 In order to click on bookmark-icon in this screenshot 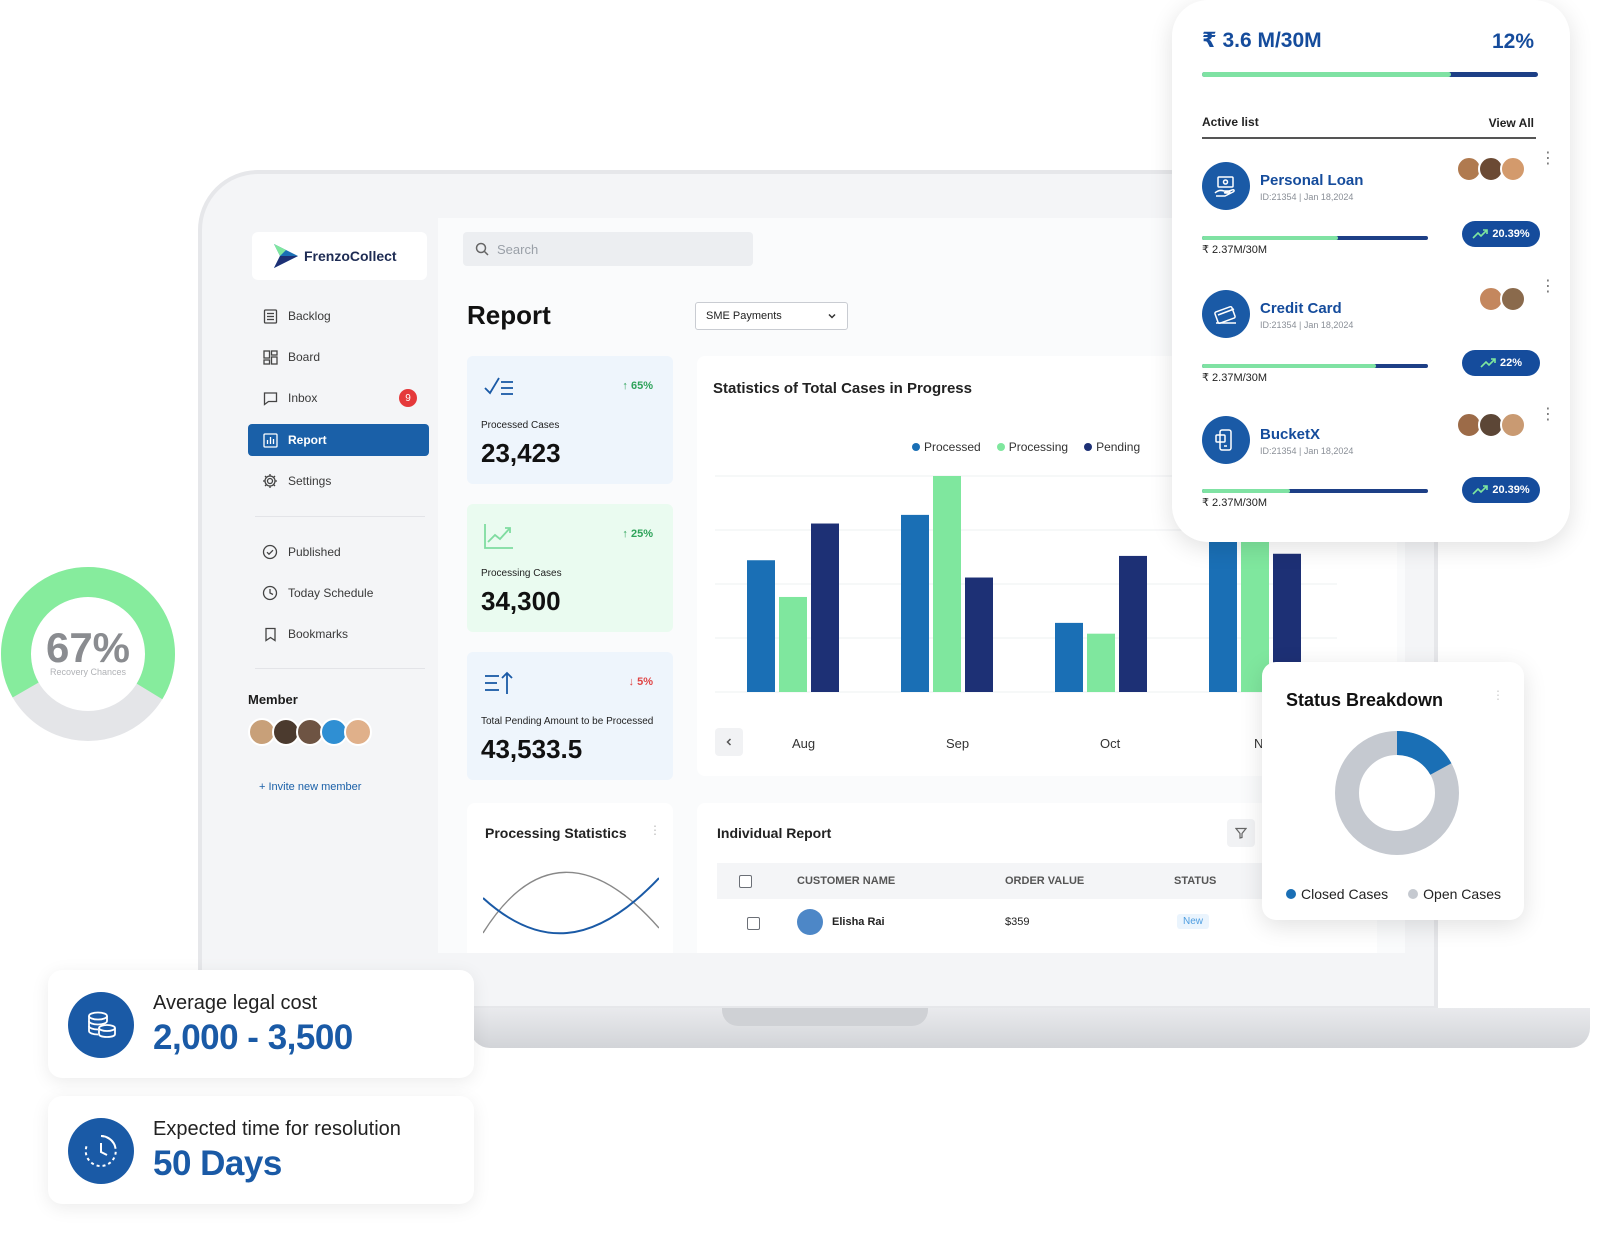, I will do `click(270, 634)`.